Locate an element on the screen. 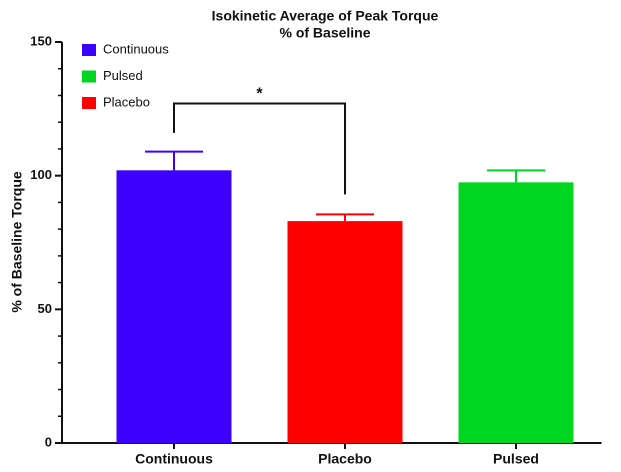 Image resolution: width=621 pixels, height=472 pixels. y-tick-label: 100 is located at coordinates (41, 174).